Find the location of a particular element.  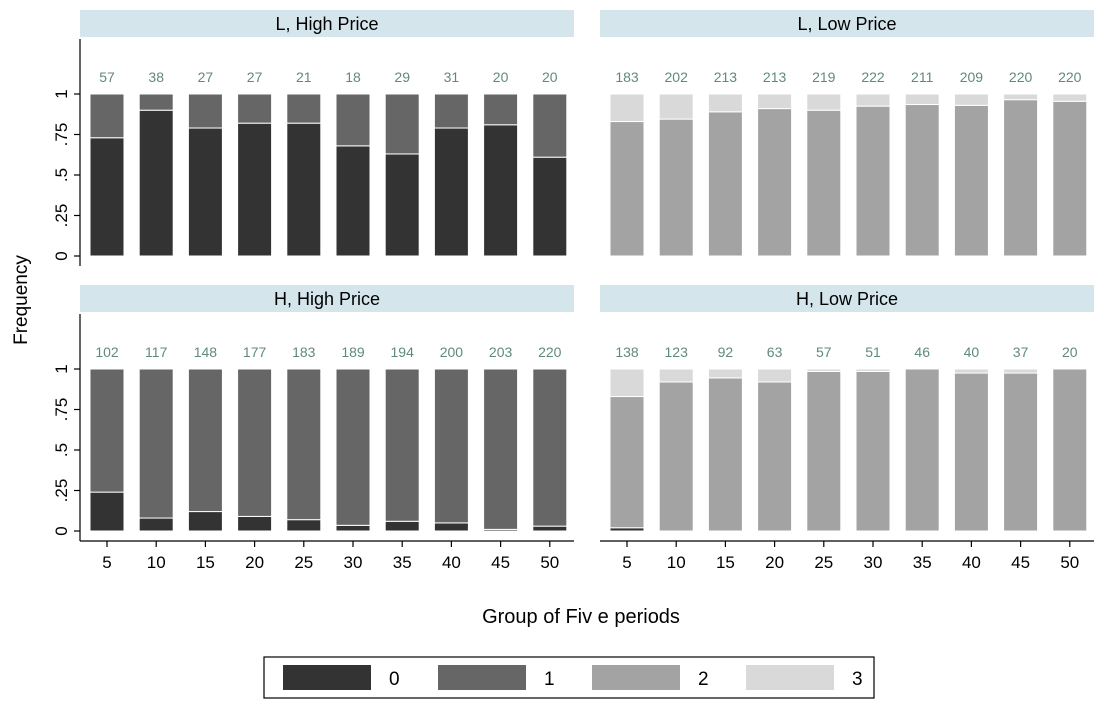

bar-count-label: 222 is located at coordinates (873, 77).